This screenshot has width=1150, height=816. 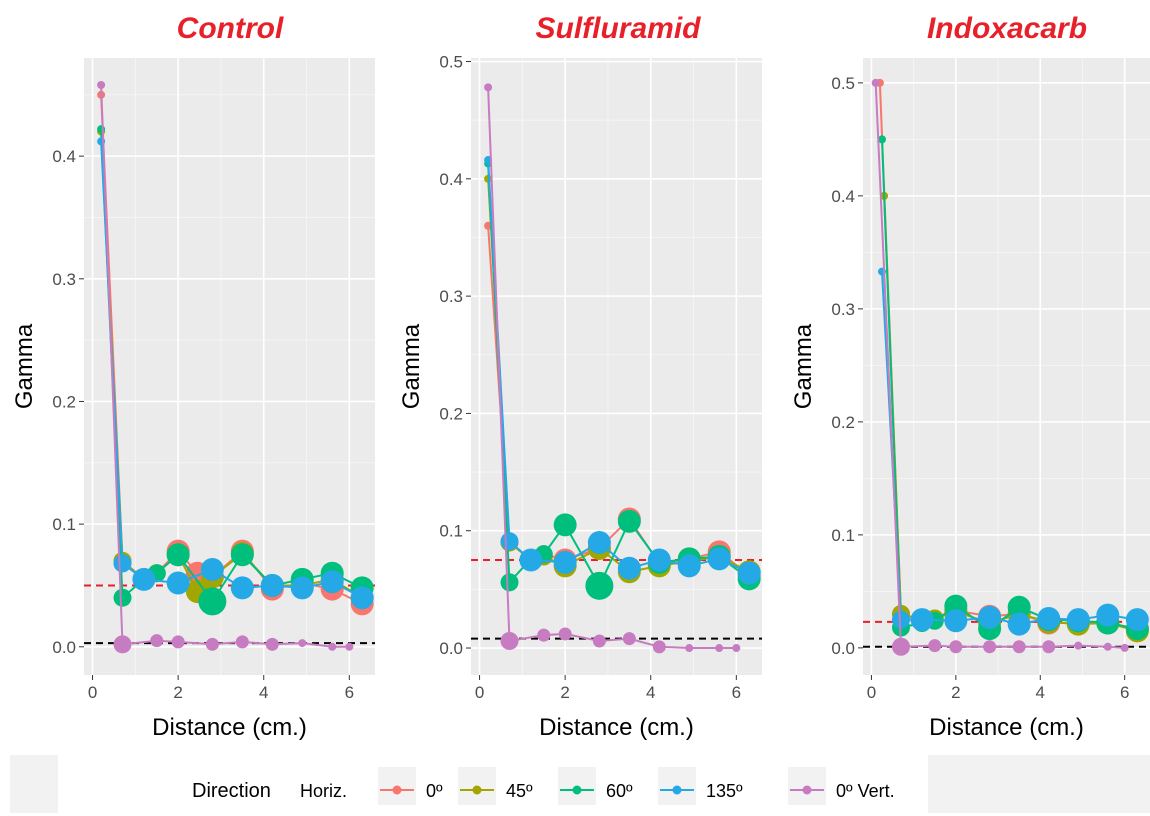 I want to click on panel-title: Indoxacarb, so click(x=1007, y=28).